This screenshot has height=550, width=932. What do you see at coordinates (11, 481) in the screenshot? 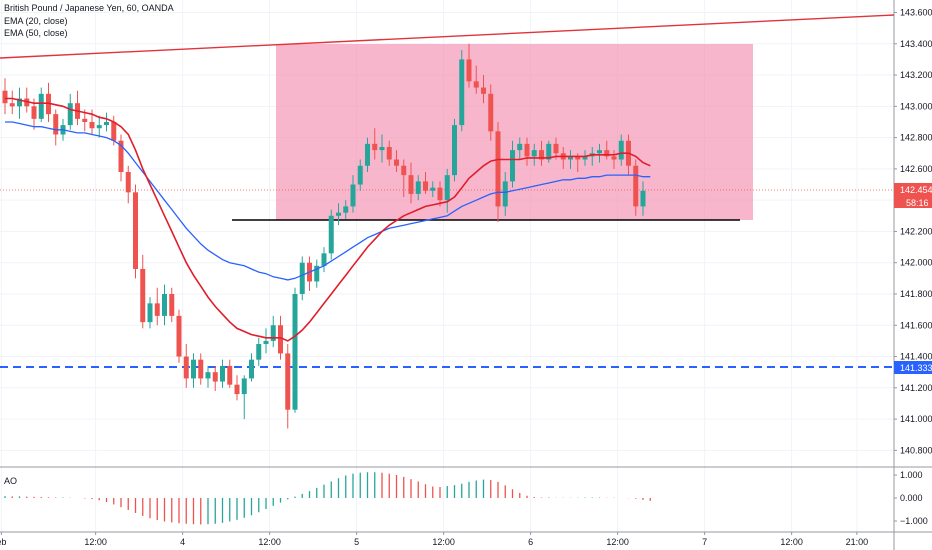
I see `ao-legend: AO` at bounding box center [11, 481].